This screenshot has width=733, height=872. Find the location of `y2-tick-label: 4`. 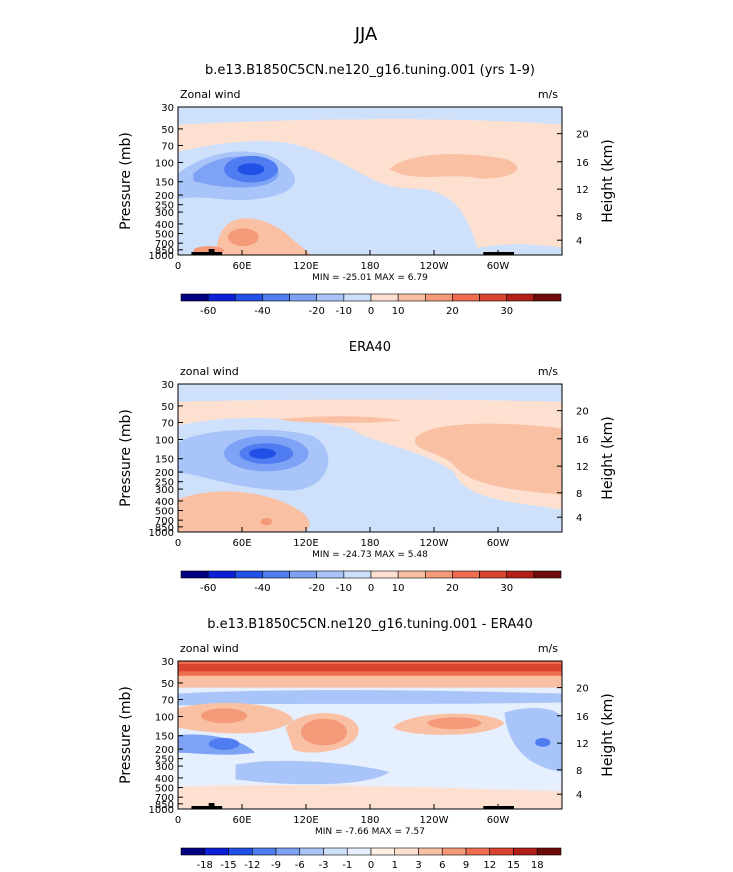

y2-tick-label: 4 is located at coordinates (579, 241).